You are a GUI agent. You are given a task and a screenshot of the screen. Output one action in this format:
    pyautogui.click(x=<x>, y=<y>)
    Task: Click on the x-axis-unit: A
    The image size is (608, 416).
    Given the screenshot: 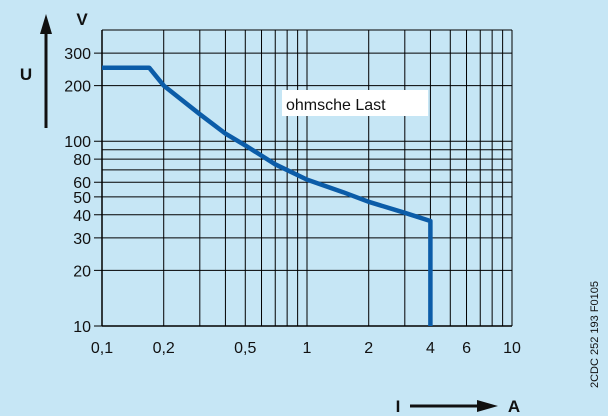 What is the action you would take?
    pyautogui.click(x=514, y=406)
    